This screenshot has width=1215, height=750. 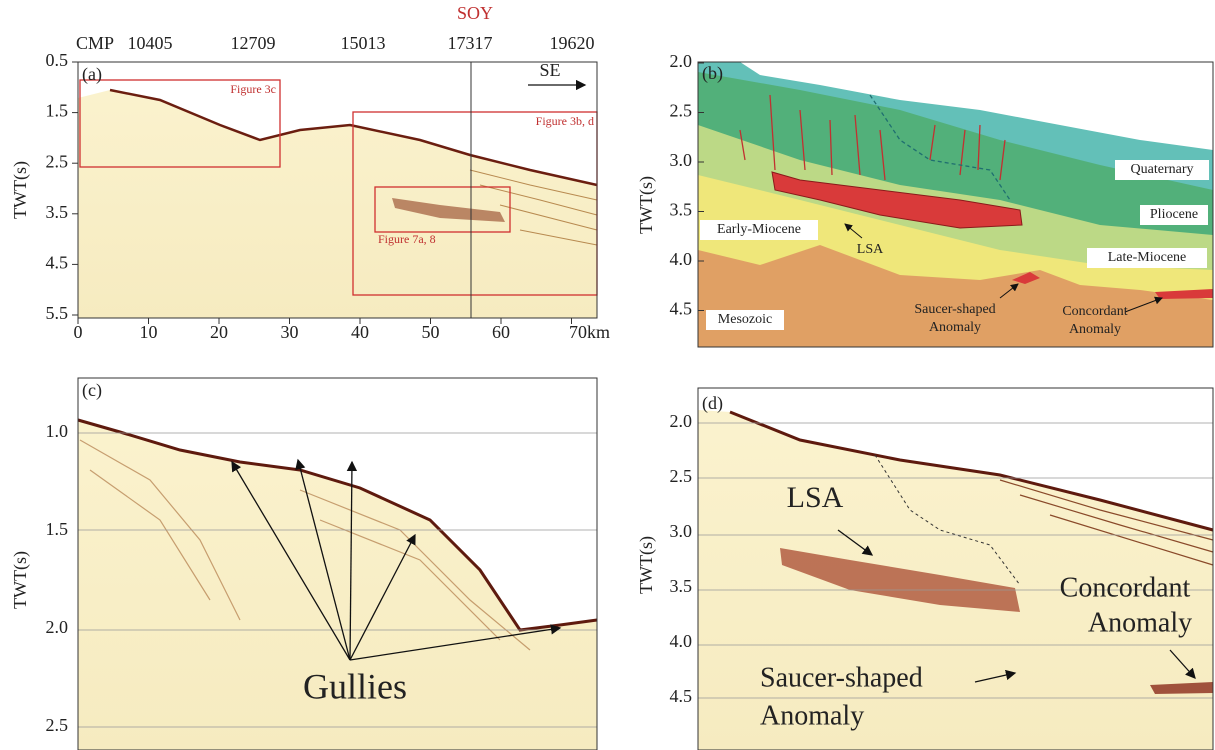 What do you see at coordinates (897, 200) in the screenshot?
I see `lsa-body` at bounding box center [897, 200].